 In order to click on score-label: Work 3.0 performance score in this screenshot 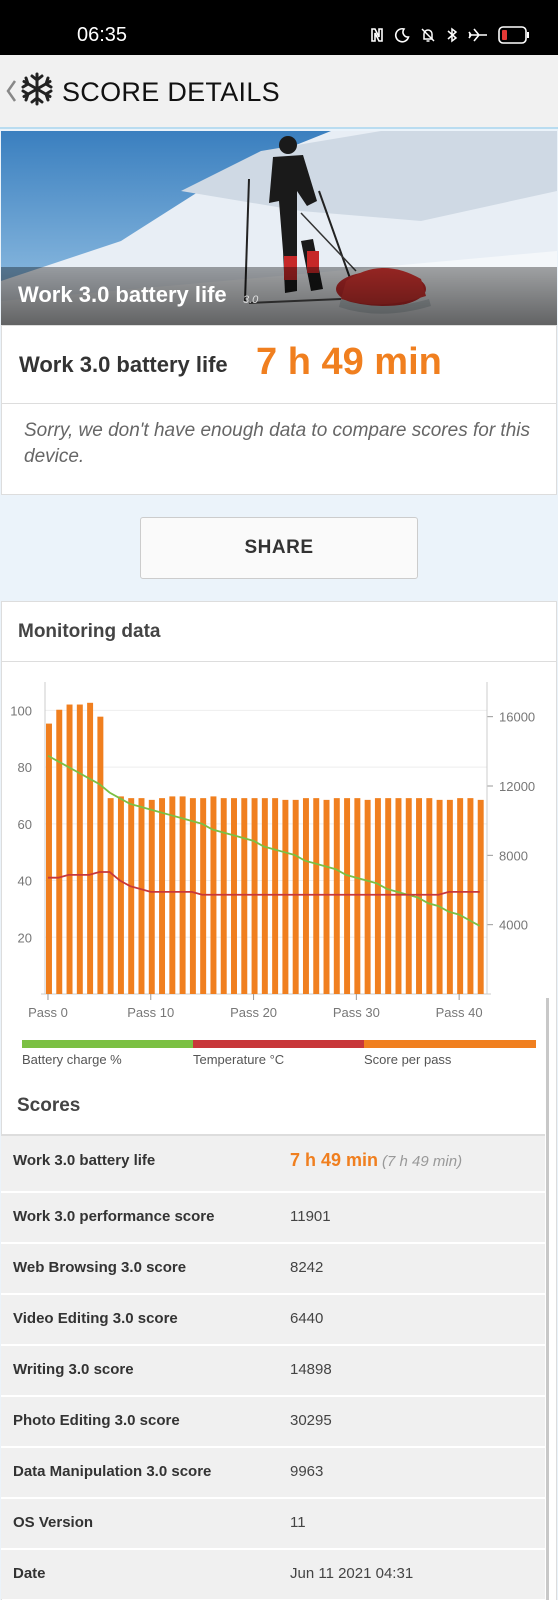, I will do `click(114, 1216)`.